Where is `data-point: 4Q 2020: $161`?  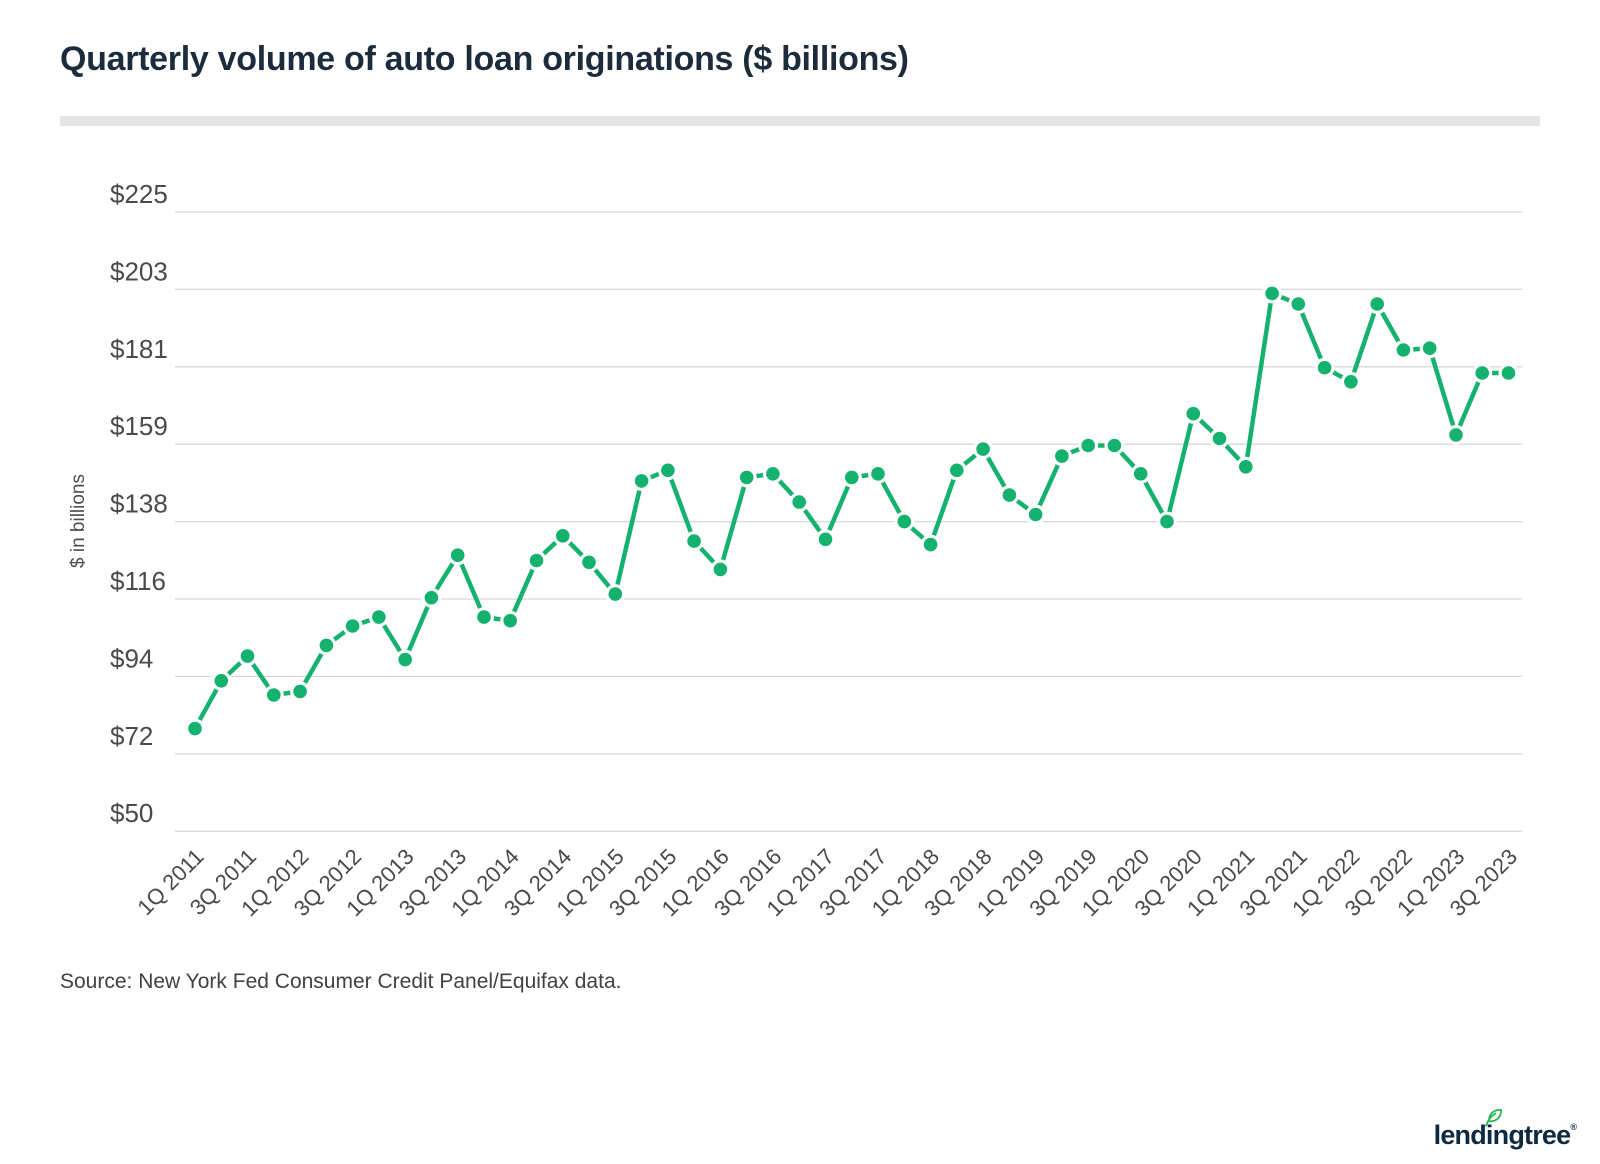 data-point: 4Q 2020: $161 is located at coordinates (1219, 438).